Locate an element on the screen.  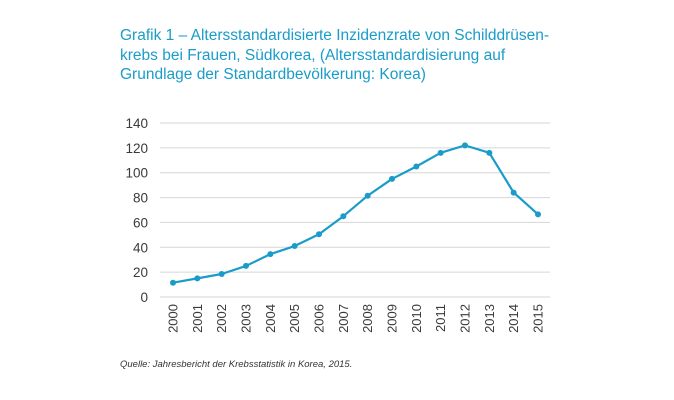
data-point-2008 is located at coordinates (367, 195).